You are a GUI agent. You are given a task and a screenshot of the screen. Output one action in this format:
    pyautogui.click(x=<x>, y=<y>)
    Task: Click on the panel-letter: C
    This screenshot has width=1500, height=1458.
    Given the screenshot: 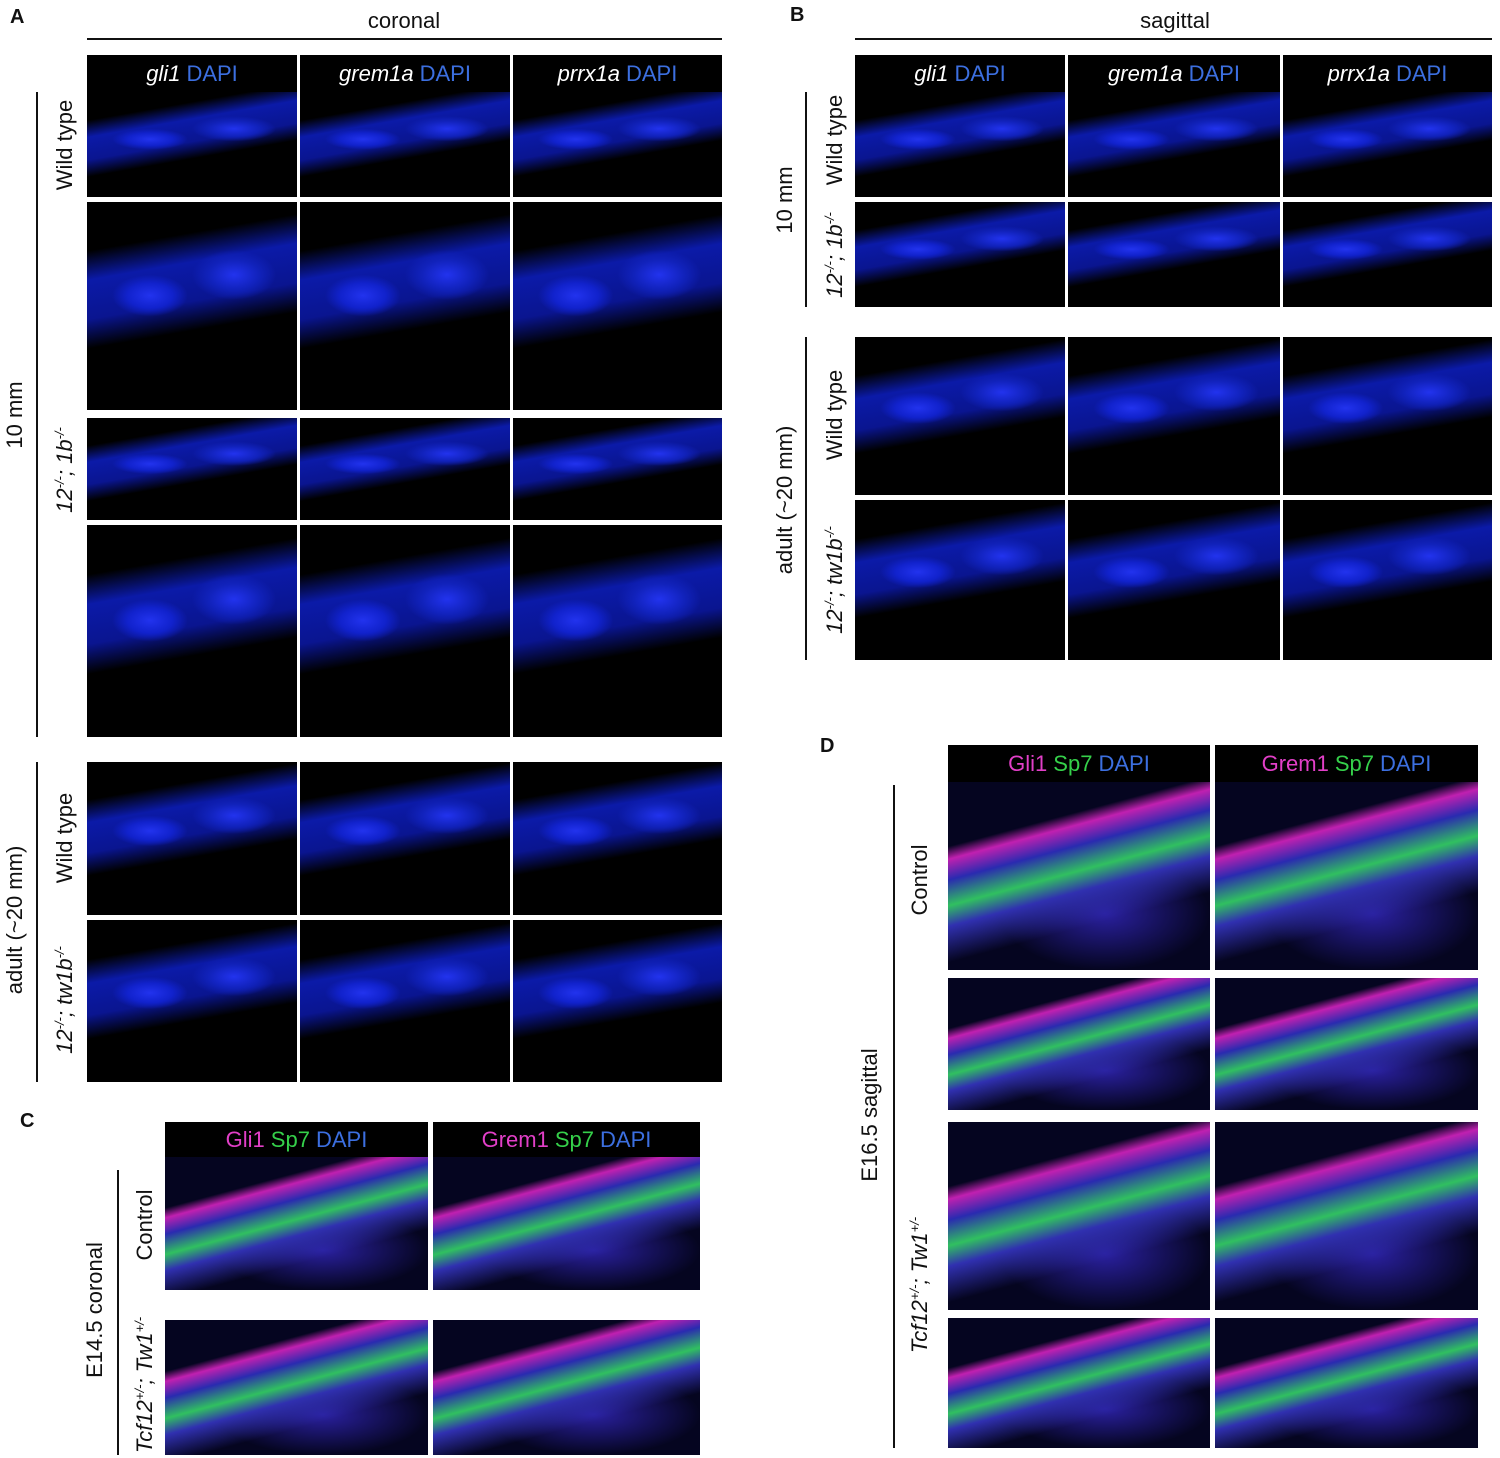 What is the action you would take?
    pyautogui.click(x=27, y=1121)
    